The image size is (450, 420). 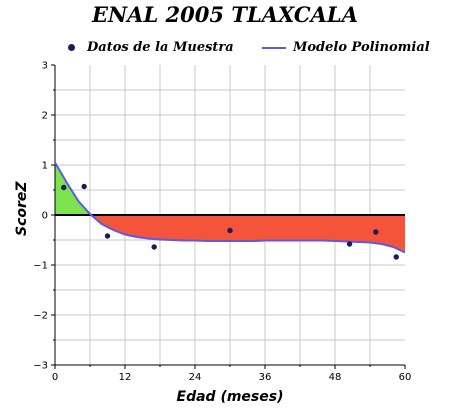 What do you see at coordinates (40, 366) in the screenshot?
I see `y-tick-label: −3` at bounding box center [40, 366].